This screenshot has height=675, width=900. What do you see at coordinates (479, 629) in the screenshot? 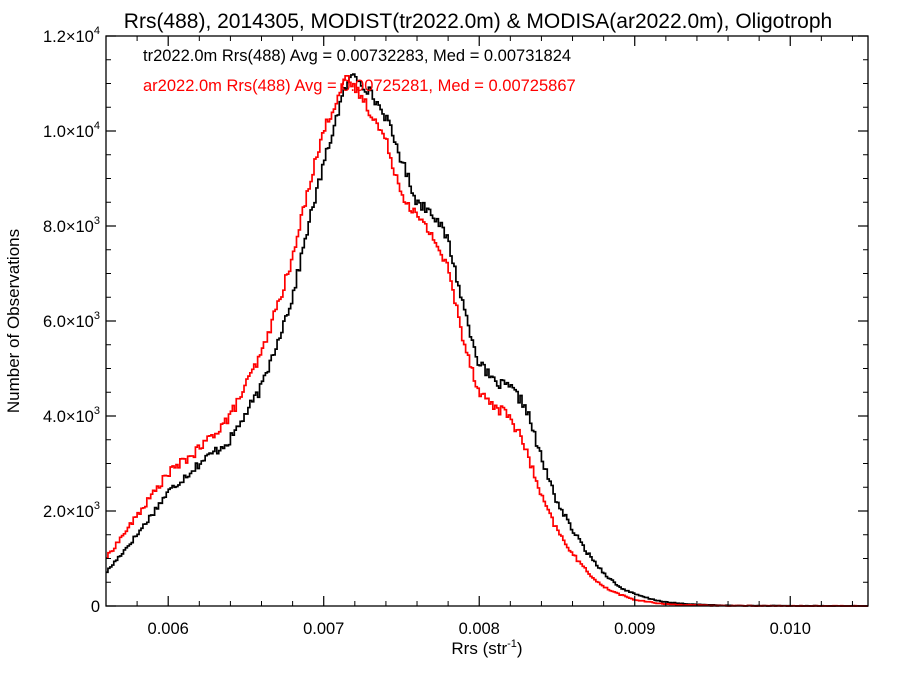
I see `x-tick-label: 0.008` at bounding box center [479, 629].